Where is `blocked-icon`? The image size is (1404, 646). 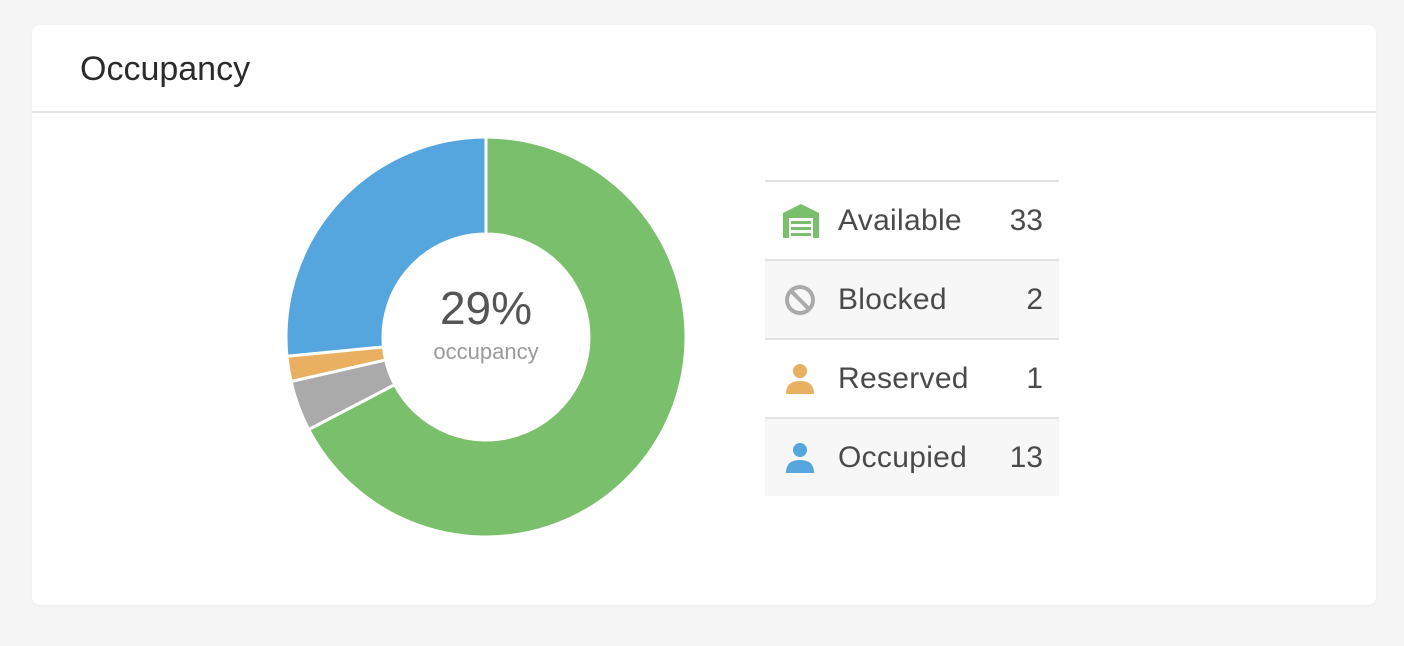
blocked-icon is located at coordinates (800, 300).